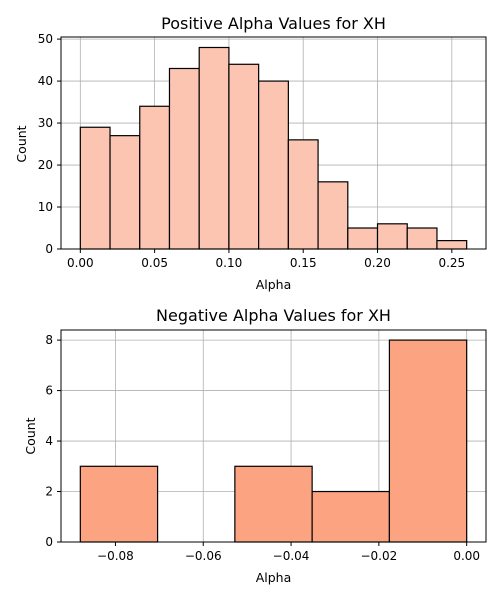  I want to click on y-tick-label: 40, so click(45, 81).